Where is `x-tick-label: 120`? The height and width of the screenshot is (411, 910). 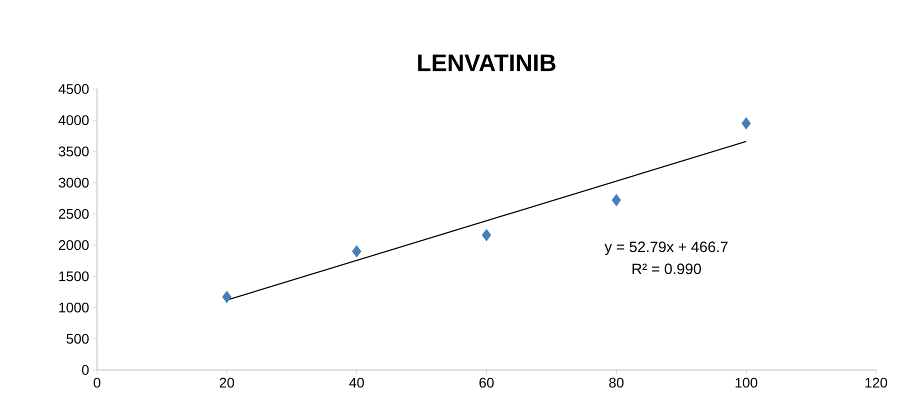 x-tick-label: 120 is located at coordinates (876, 383).